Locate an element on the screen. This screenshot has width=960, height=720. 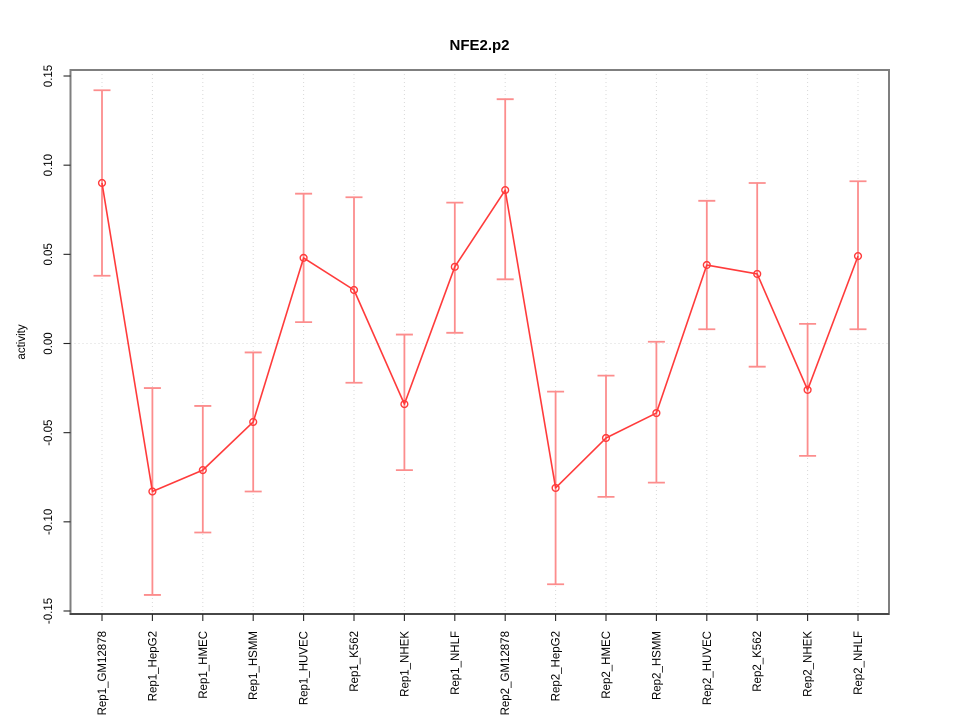
x-tick-label: Rep1_HMEC is located at coordinates (204, 665).